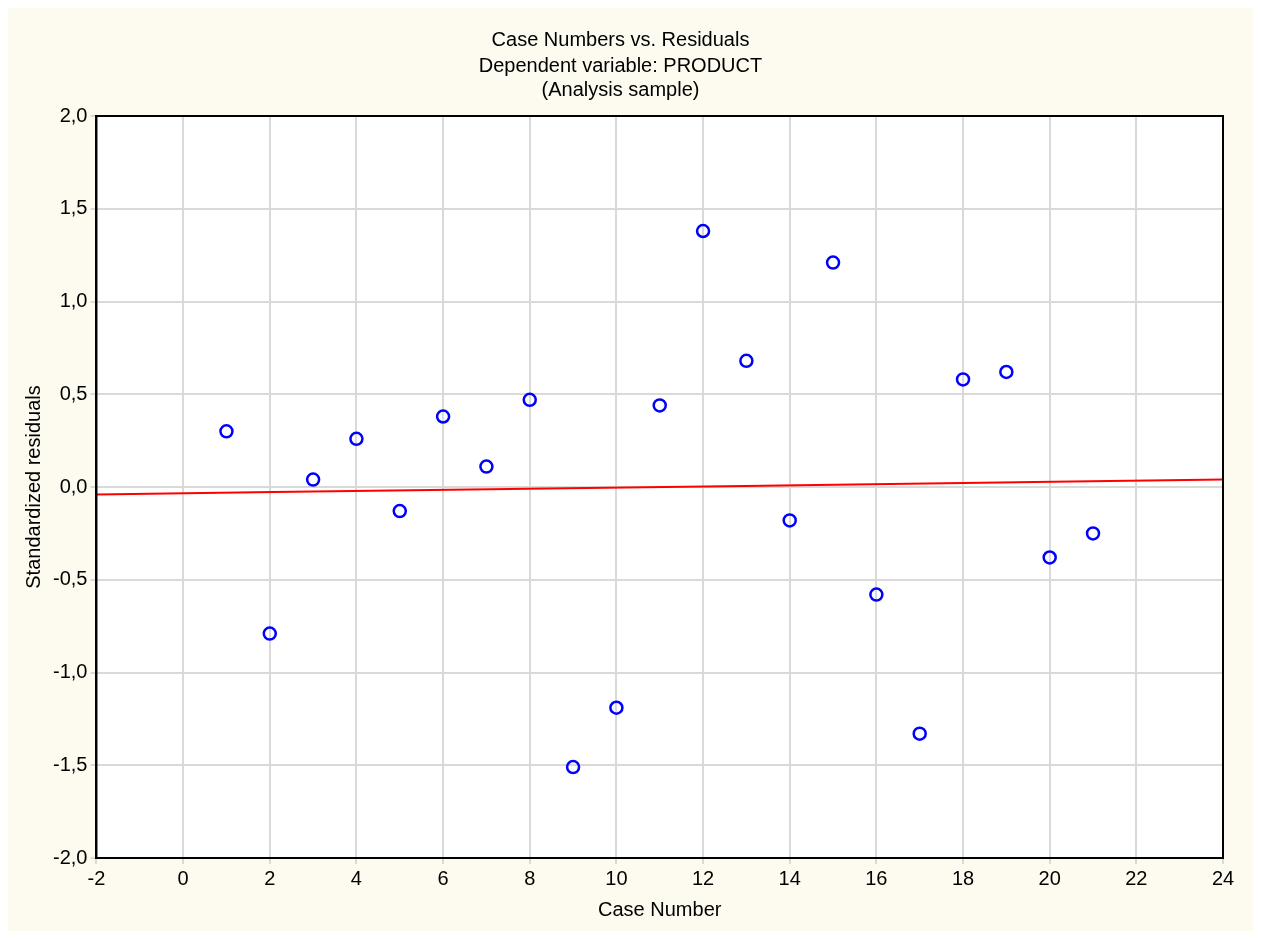 The image size is (1261, 939). I want to click on chart-title: Case Numbers vs. Residuals, so click(620, 38).